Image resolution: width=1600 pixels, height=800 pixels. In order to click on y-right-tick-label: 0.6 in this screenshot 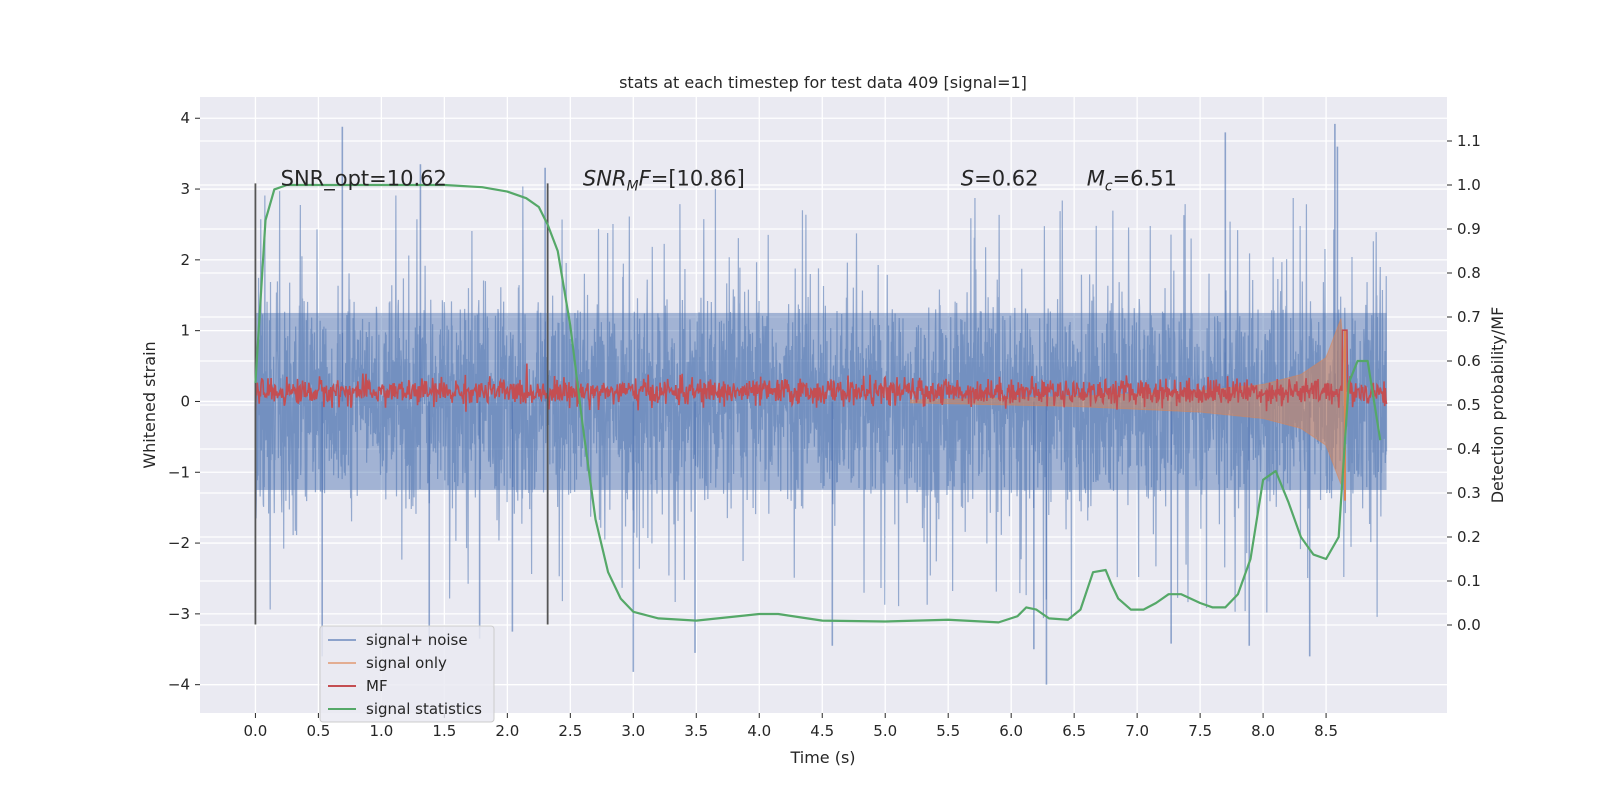, I will do `click(1469, 361)`.